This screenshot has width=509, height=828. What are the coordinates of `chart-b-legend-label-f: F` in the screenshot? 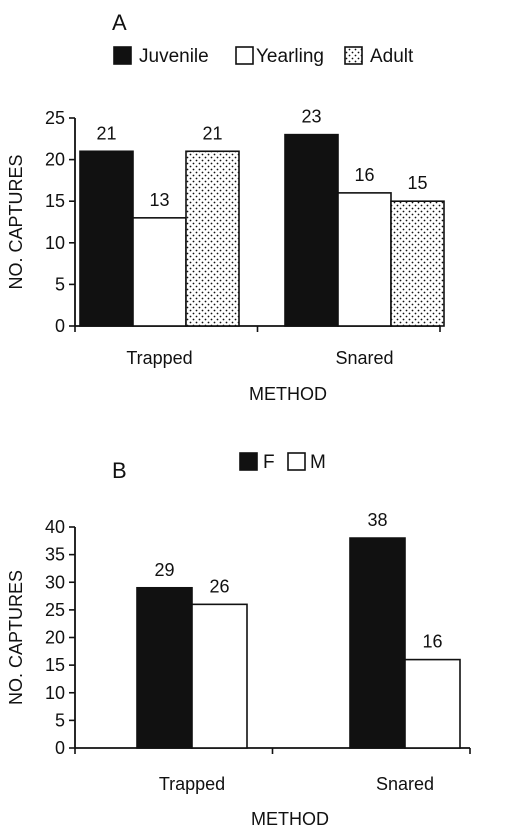 It's located at (269, 462).